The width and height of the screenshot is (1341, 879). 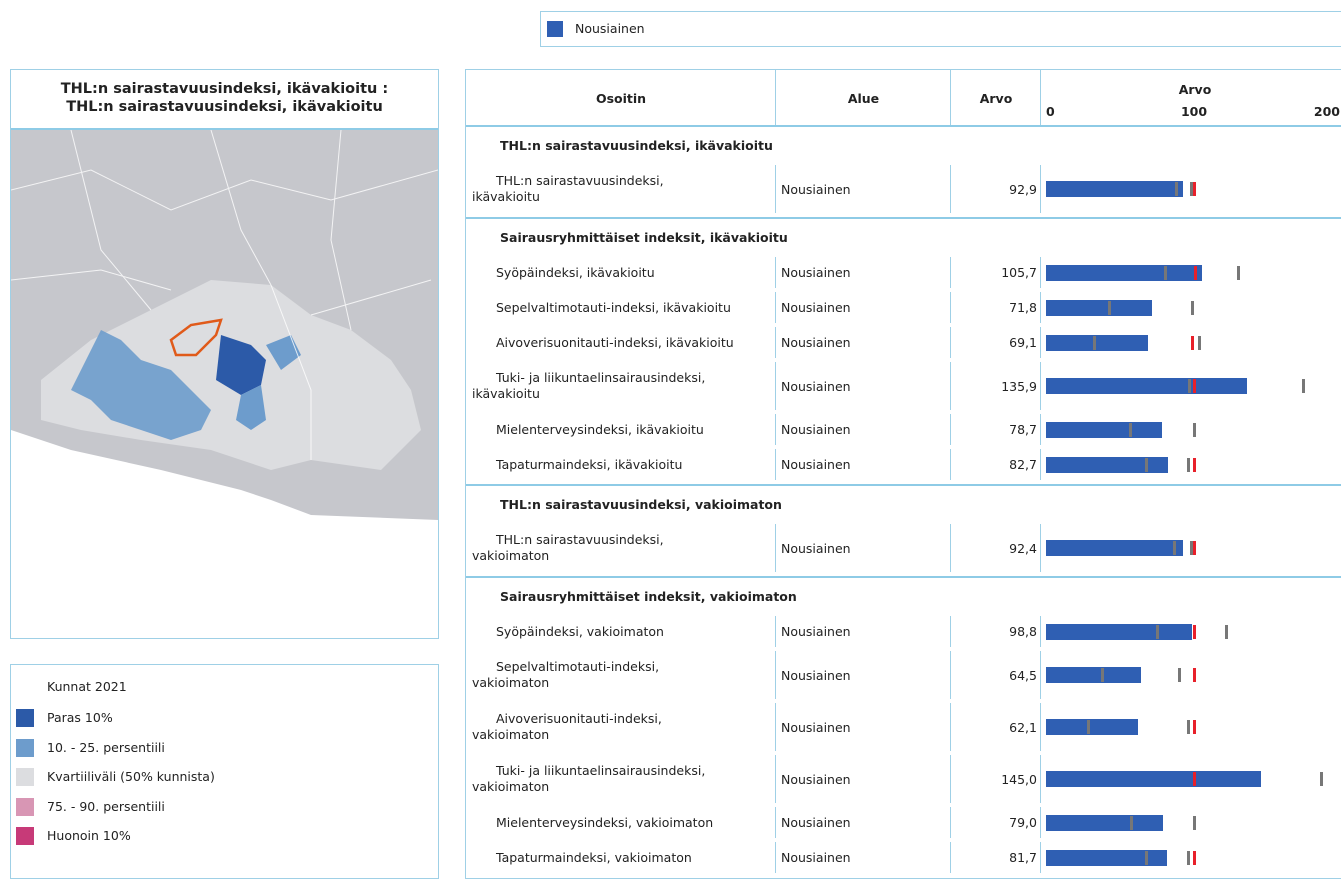 What do you see at coordinates (1194, 111) in the screenshot?
I see `axis-tick-label: 100` at bounding box center [1194, 111].